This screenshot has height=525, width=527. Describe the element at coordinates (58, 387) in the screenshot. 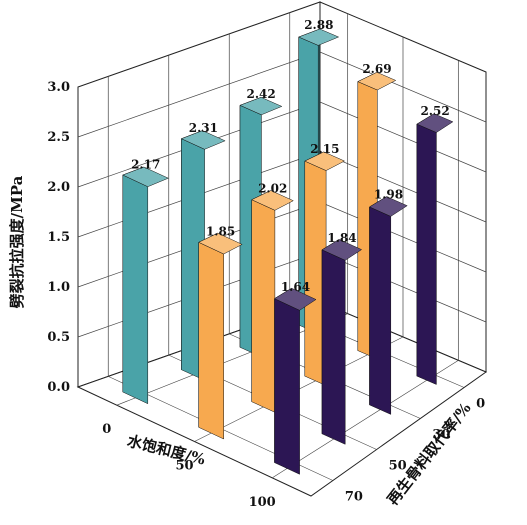

I see `z-tick-label: 0.0` at that location.